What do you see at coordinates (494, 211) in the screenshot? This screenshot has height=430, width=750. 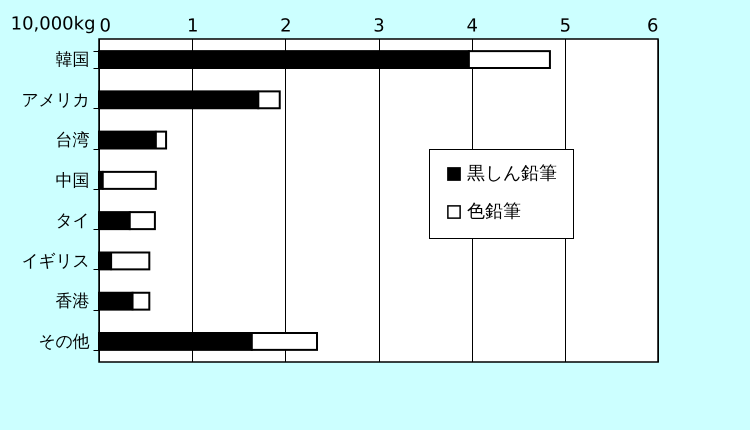 I see `legend-label: 色鉛筆` at bounding box center [494, 211].